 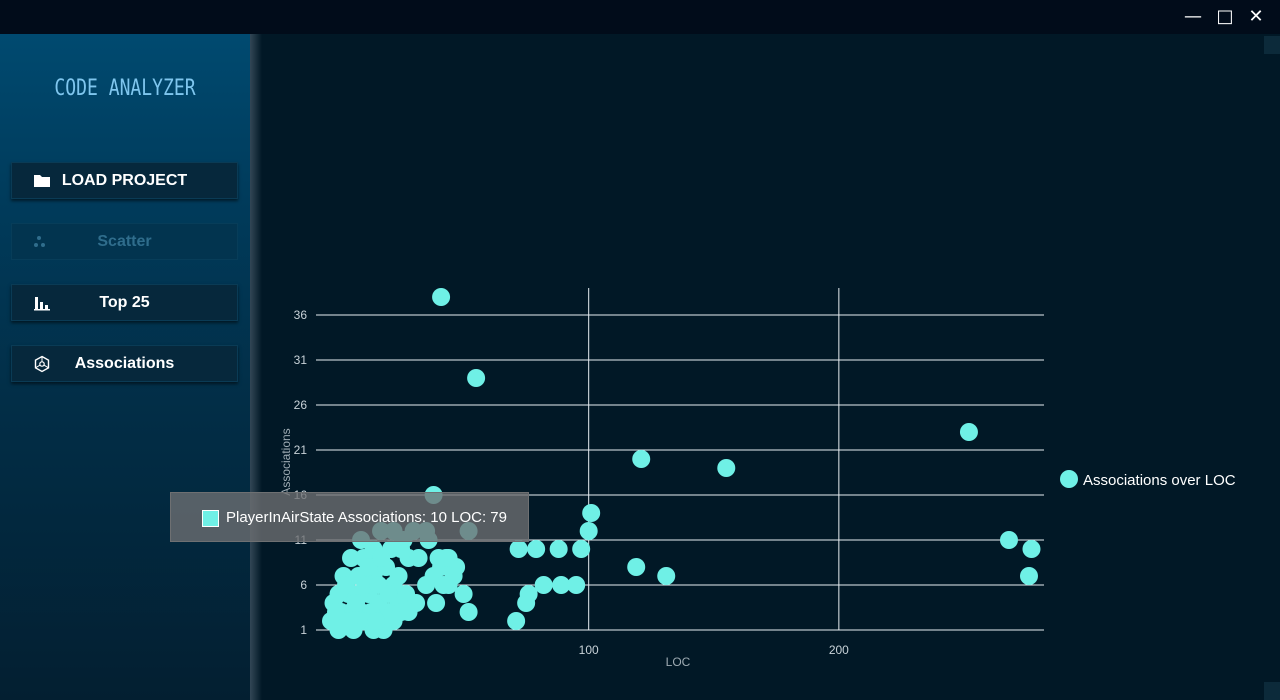 I want to click on app-title: CODE ANALYZER, so click(x=125, y=88).